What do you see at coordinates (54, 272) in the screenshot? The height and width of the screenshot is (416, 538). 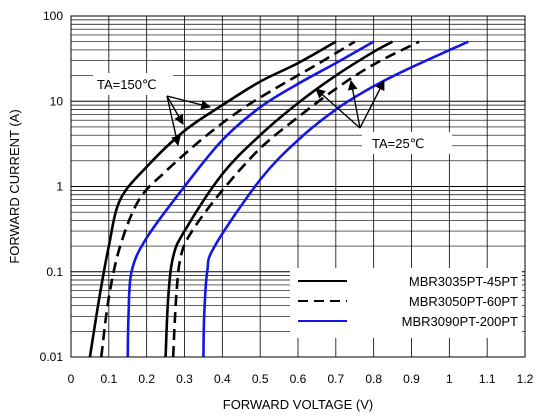 I see `y-tick-label: 0.1` at bounding box center [54, 272].